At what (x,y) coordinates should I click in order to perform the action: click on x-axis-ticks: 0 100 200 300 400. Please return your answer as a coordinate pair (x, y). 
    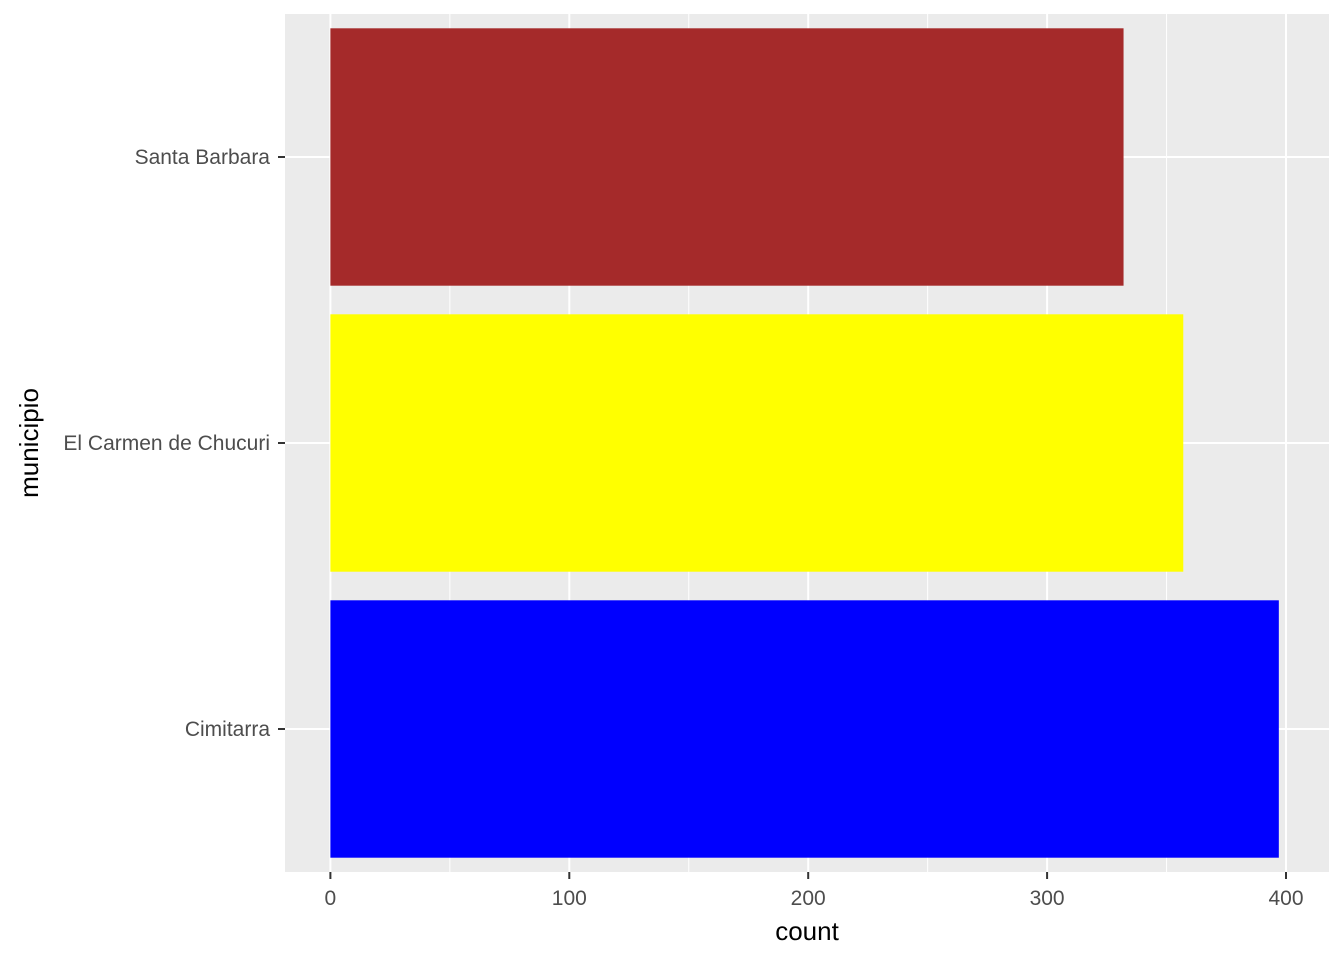
    Looking at the image, I should click on (814, 891).